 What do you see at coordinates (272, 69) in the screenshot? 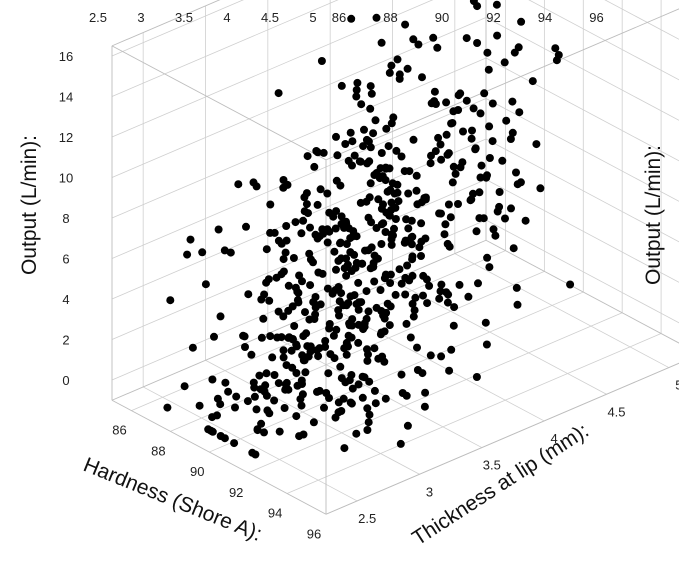
I see `gridline-left-wall` at bounding box center [272, 69].